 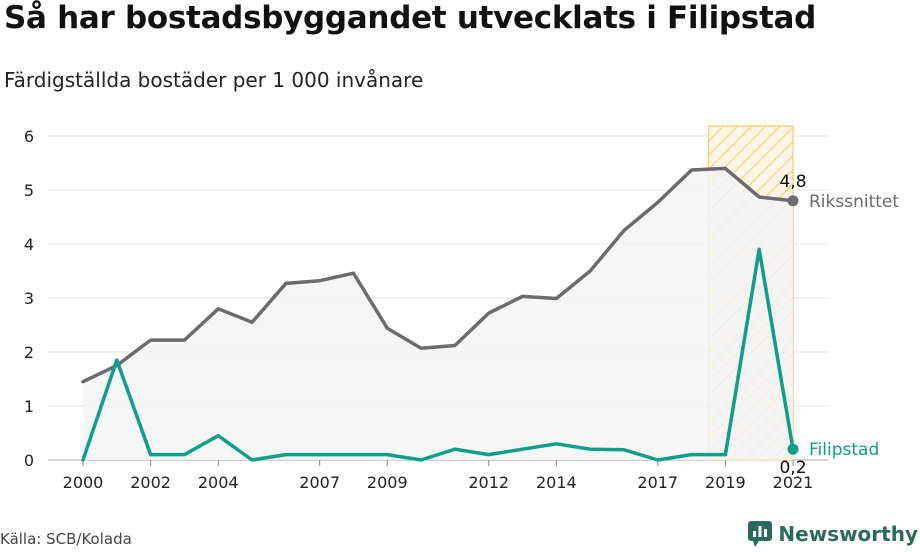 What do you see at coordinates (792, 468) in the screenshot?
I see `series-value-label-filipstad: 0,2` at bounding box center [792, 468].